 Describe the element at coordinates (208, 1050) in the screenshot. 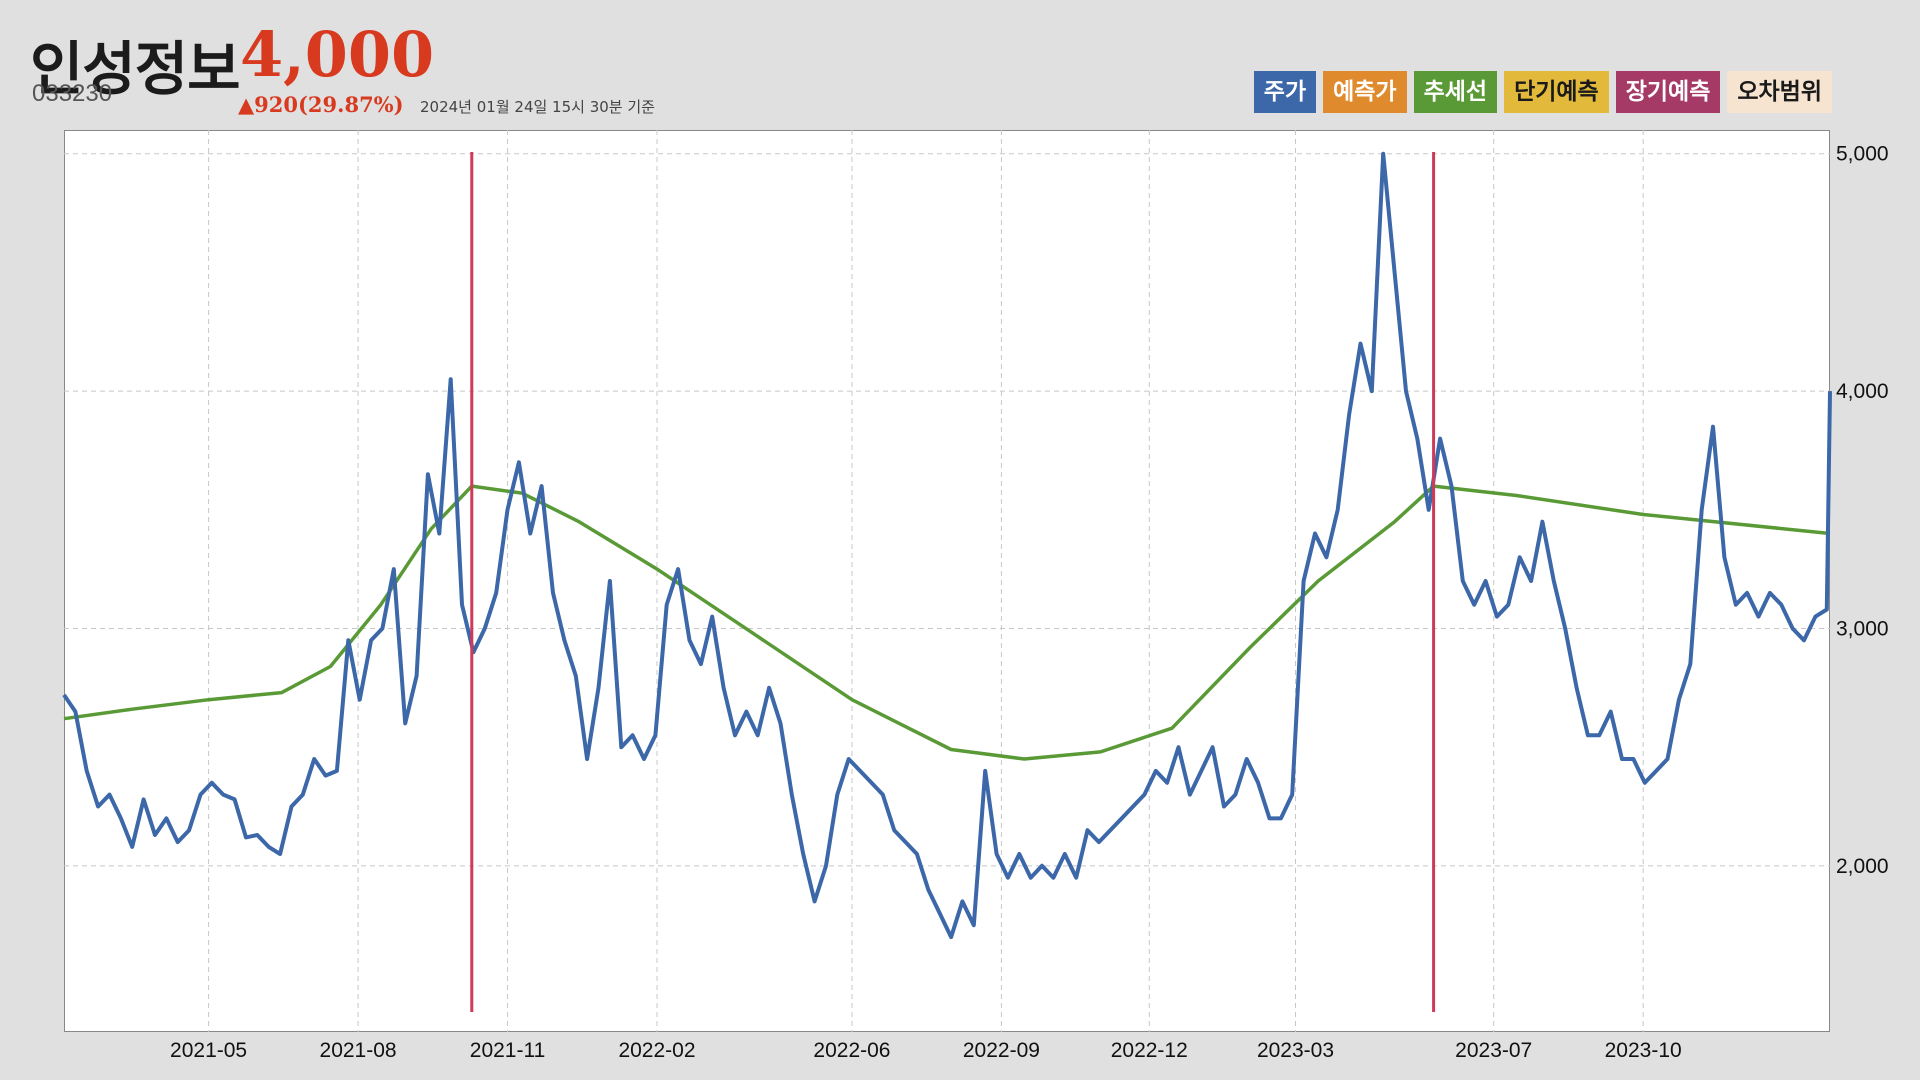

I see `x-tick-label: 2021-05` at that location.